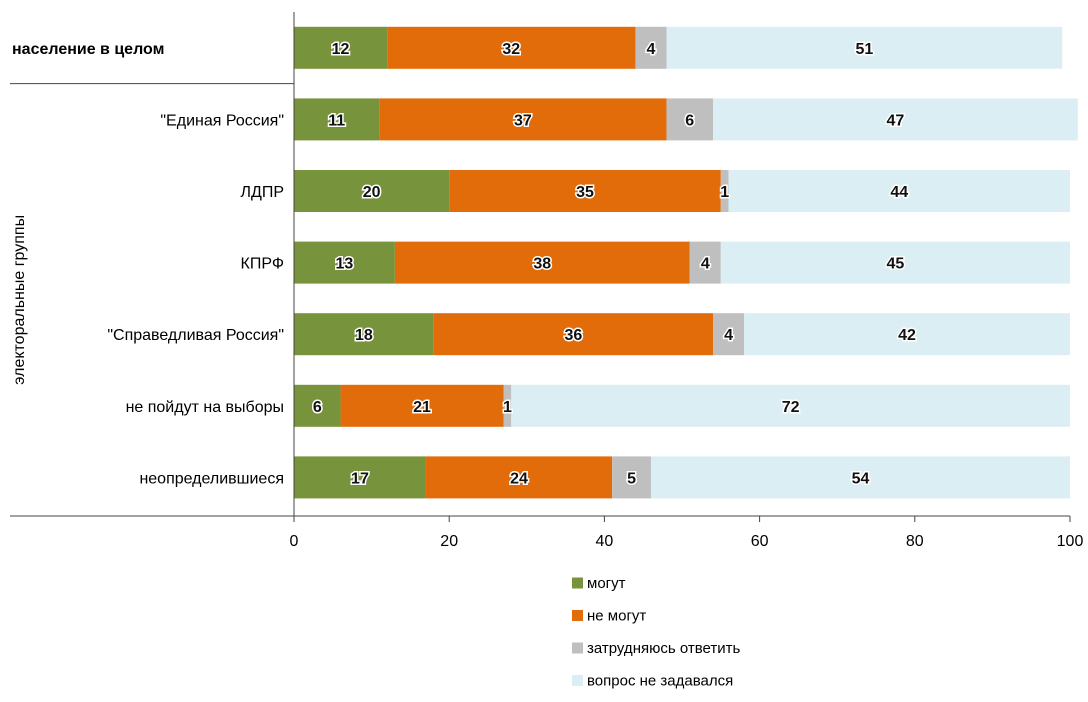  I want to click on legend-label: вопрос не задавался, so click(660, 681).